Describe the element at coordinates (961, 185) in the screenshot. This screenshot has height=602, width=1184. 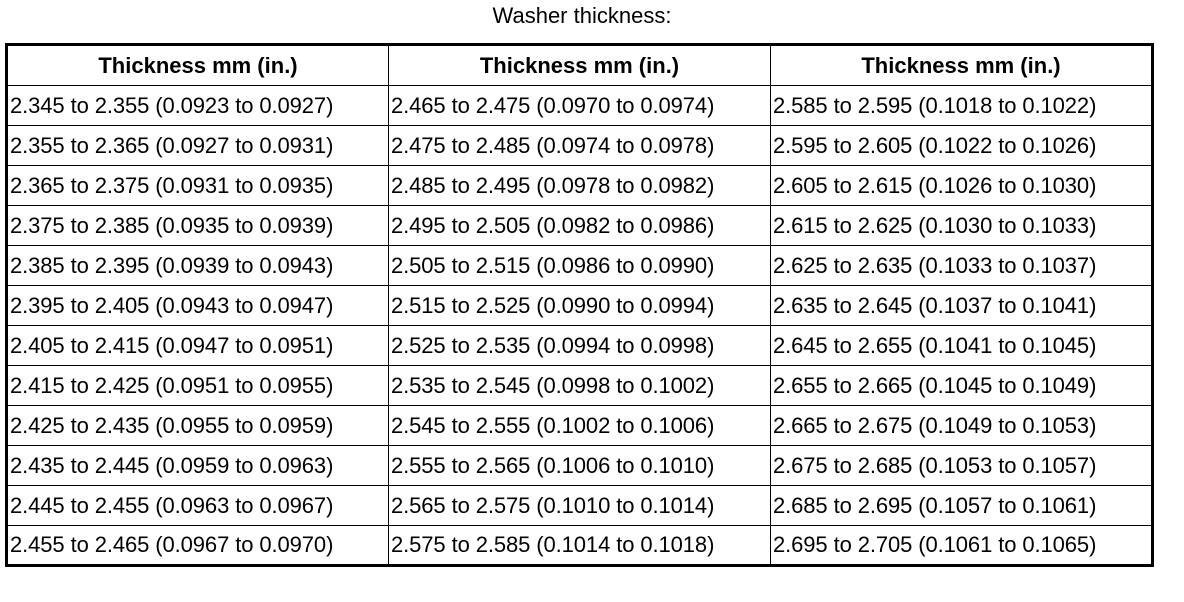
I see `table-cell: 2.605 to 2.615 (0.1026 to 0.1030)` at that location.